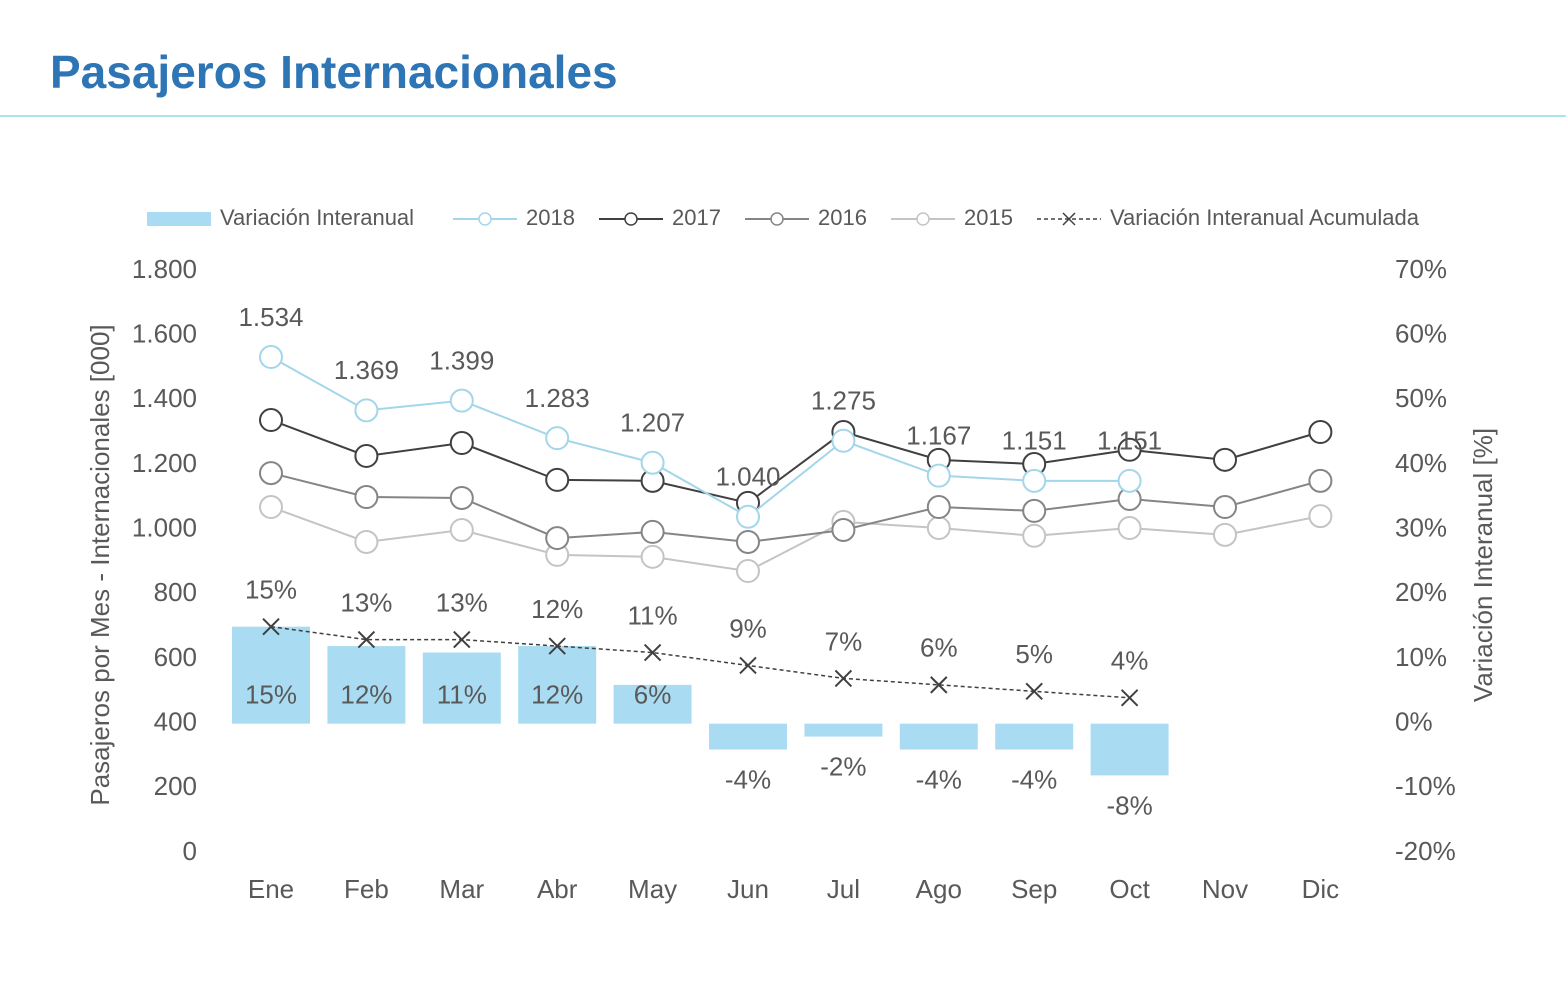 This screenshot has width=1566, height=1002. What do you see at coordinates (461, 361) in the screenshot?
I see `data-label: 1.399` at bounding box center [461, 361].